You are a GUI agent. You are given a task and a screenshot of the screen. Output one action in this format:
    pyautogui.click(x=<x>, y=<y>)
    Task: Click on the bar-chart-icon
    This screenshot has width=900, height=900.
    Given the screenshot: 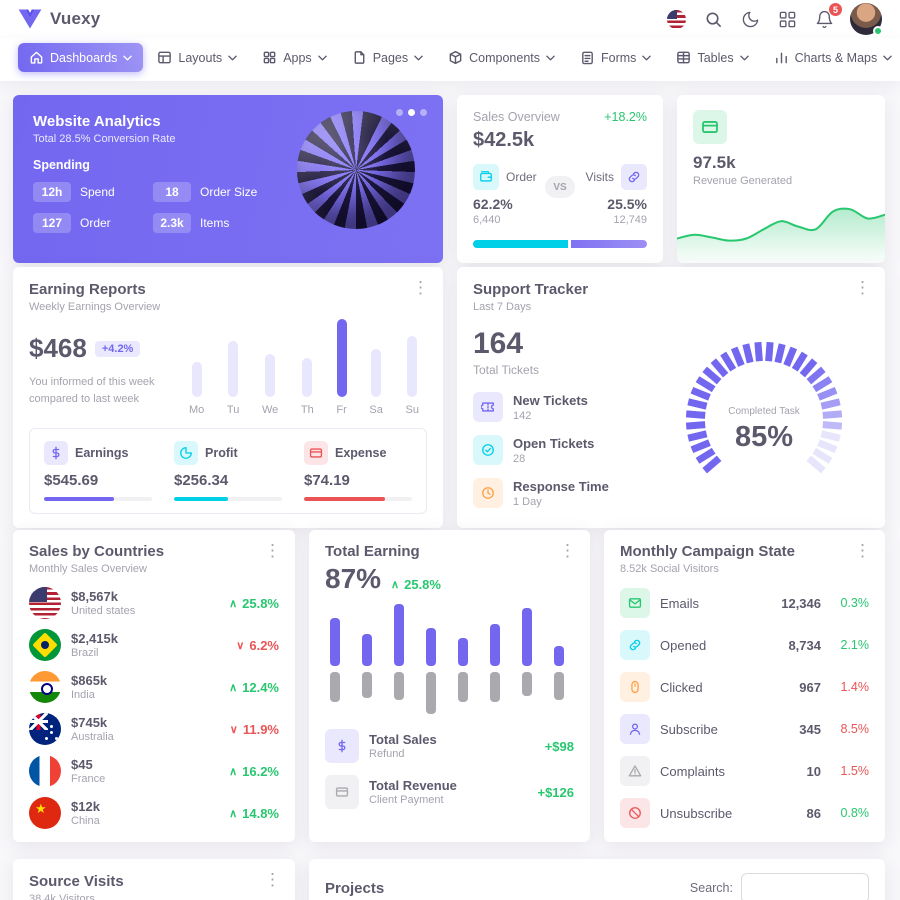 What is the action you would take?
    pyautogui.click(x=781, y=58)
    